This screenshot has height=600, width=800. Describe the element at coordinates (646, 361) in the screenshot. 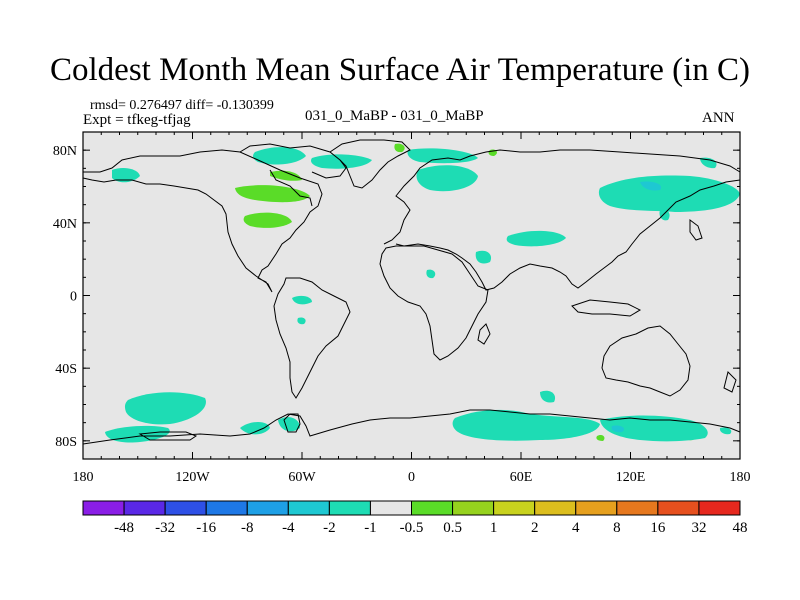

I see `coastline-australia` at that location.